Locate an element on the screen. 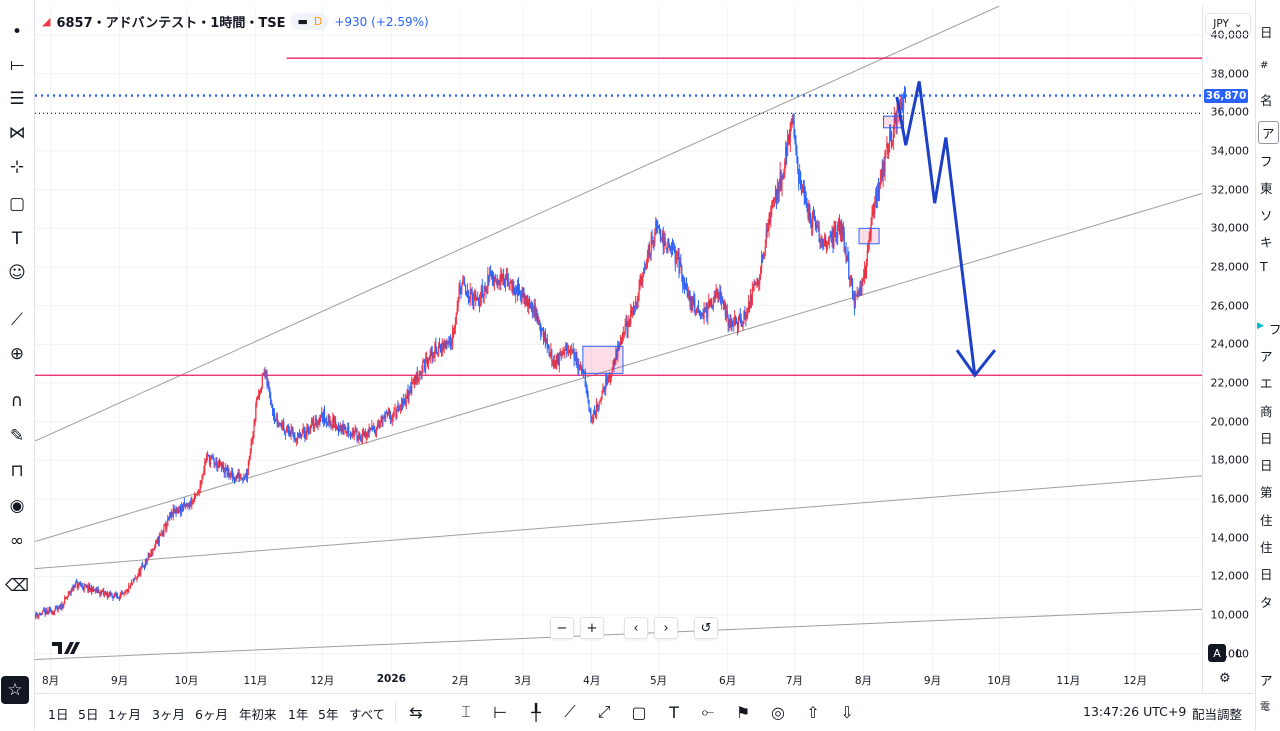 The width and height of the screenshot is (1280, 731). horizontal-range-icon: ⊢ is located at coordinates (500, 712).